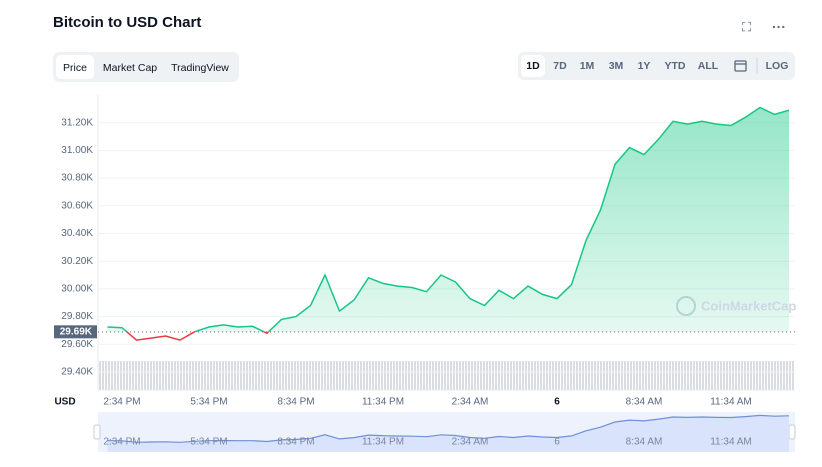 This screenshot has height=467, width=822. What do you see at coordinates (77, 344) in the screenshot?
I see `y-tick-label: 29.60K` at bounding box center [77, 344].